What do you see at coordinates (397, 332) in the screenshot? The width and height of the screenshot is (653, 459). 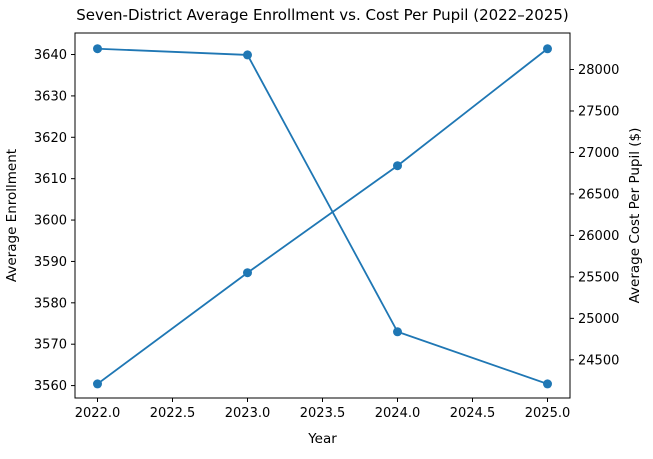 I see `data-point-enrollment-2024` at bounding box center [397, 332].